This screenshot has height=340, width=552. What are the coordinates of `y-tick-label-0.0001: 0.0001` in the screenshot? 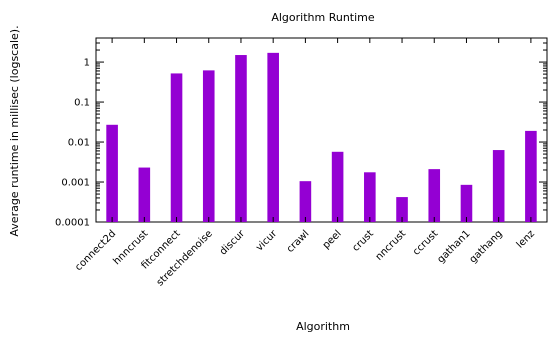 It's located at (72, 223).